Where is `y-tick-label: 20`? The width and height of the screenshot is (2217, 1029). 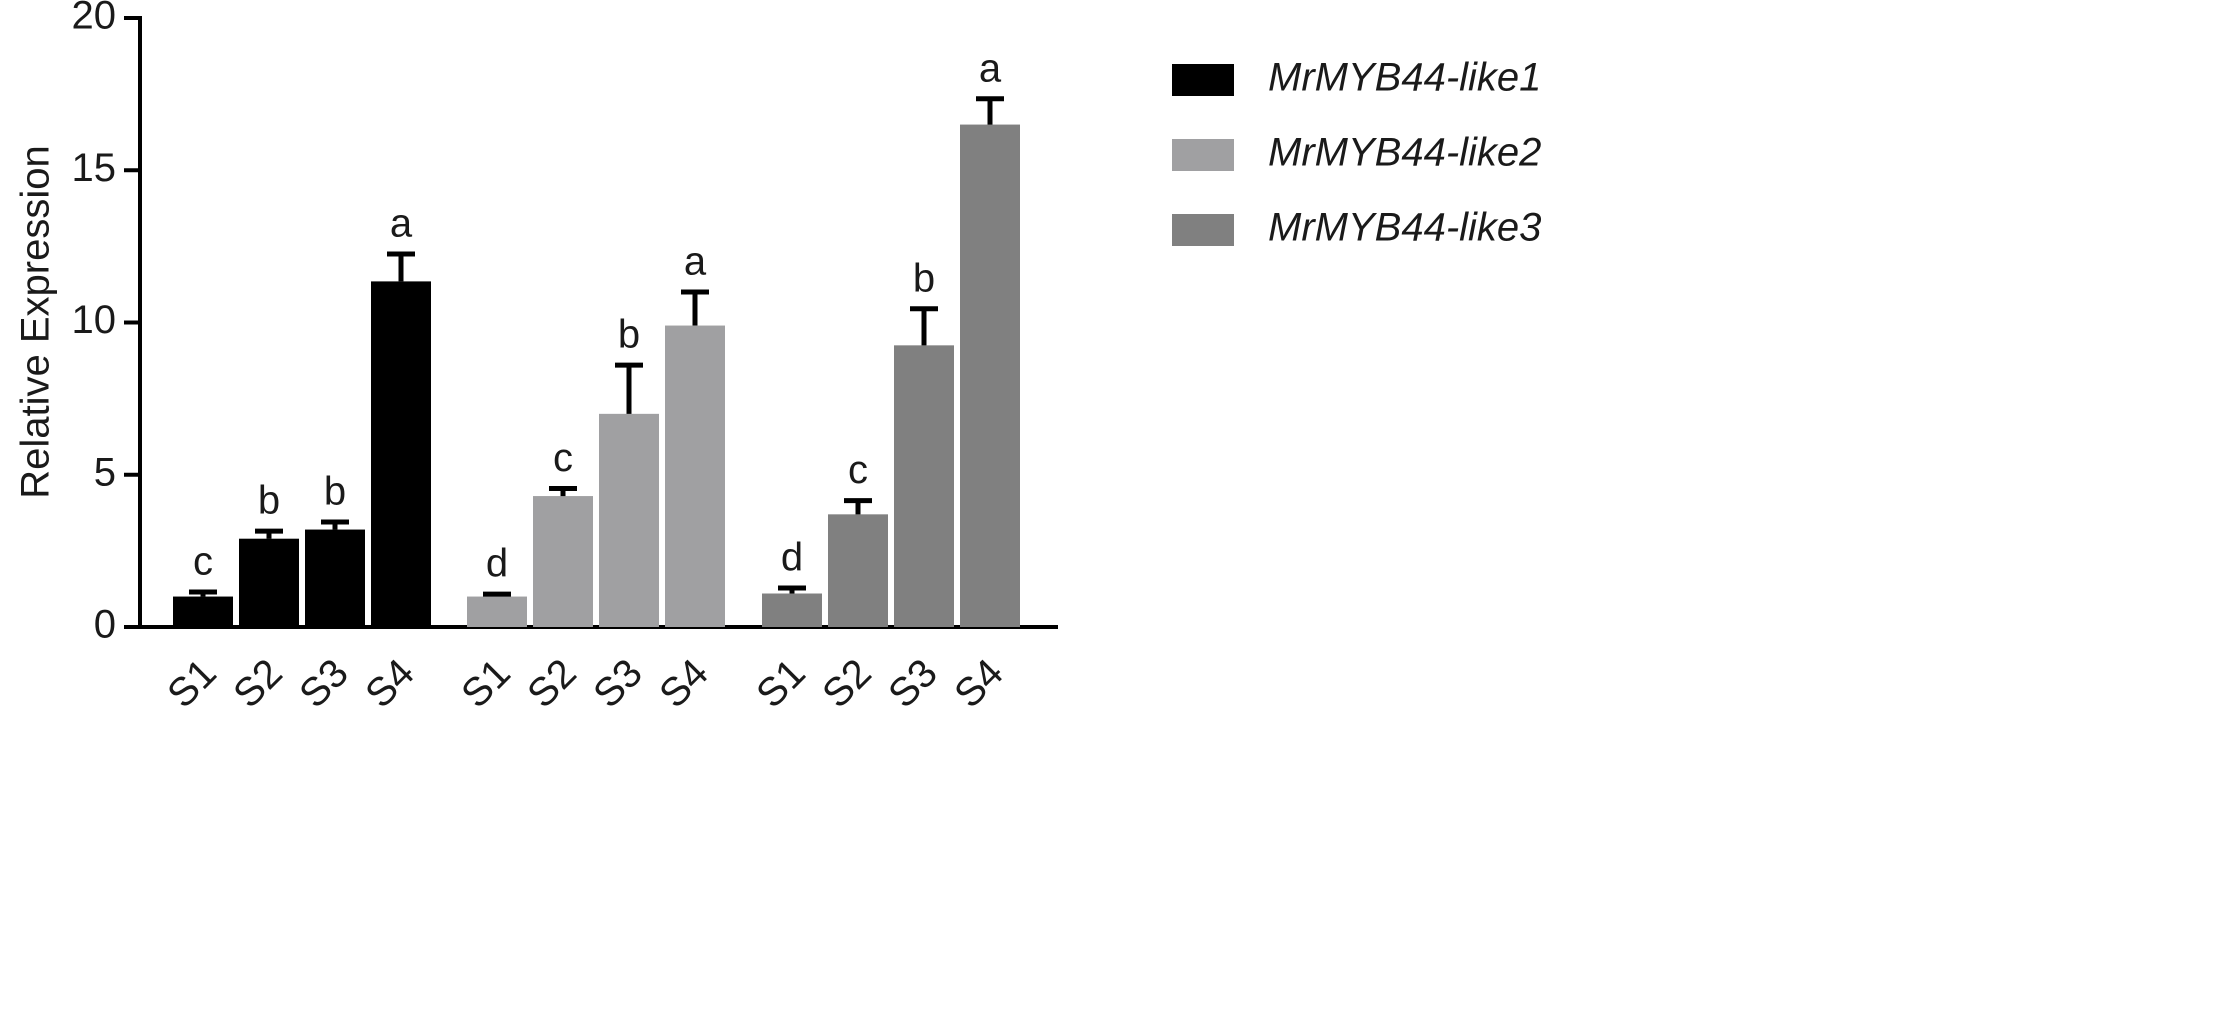
y-tick-label: 20 is located at coordinates (94, 19).